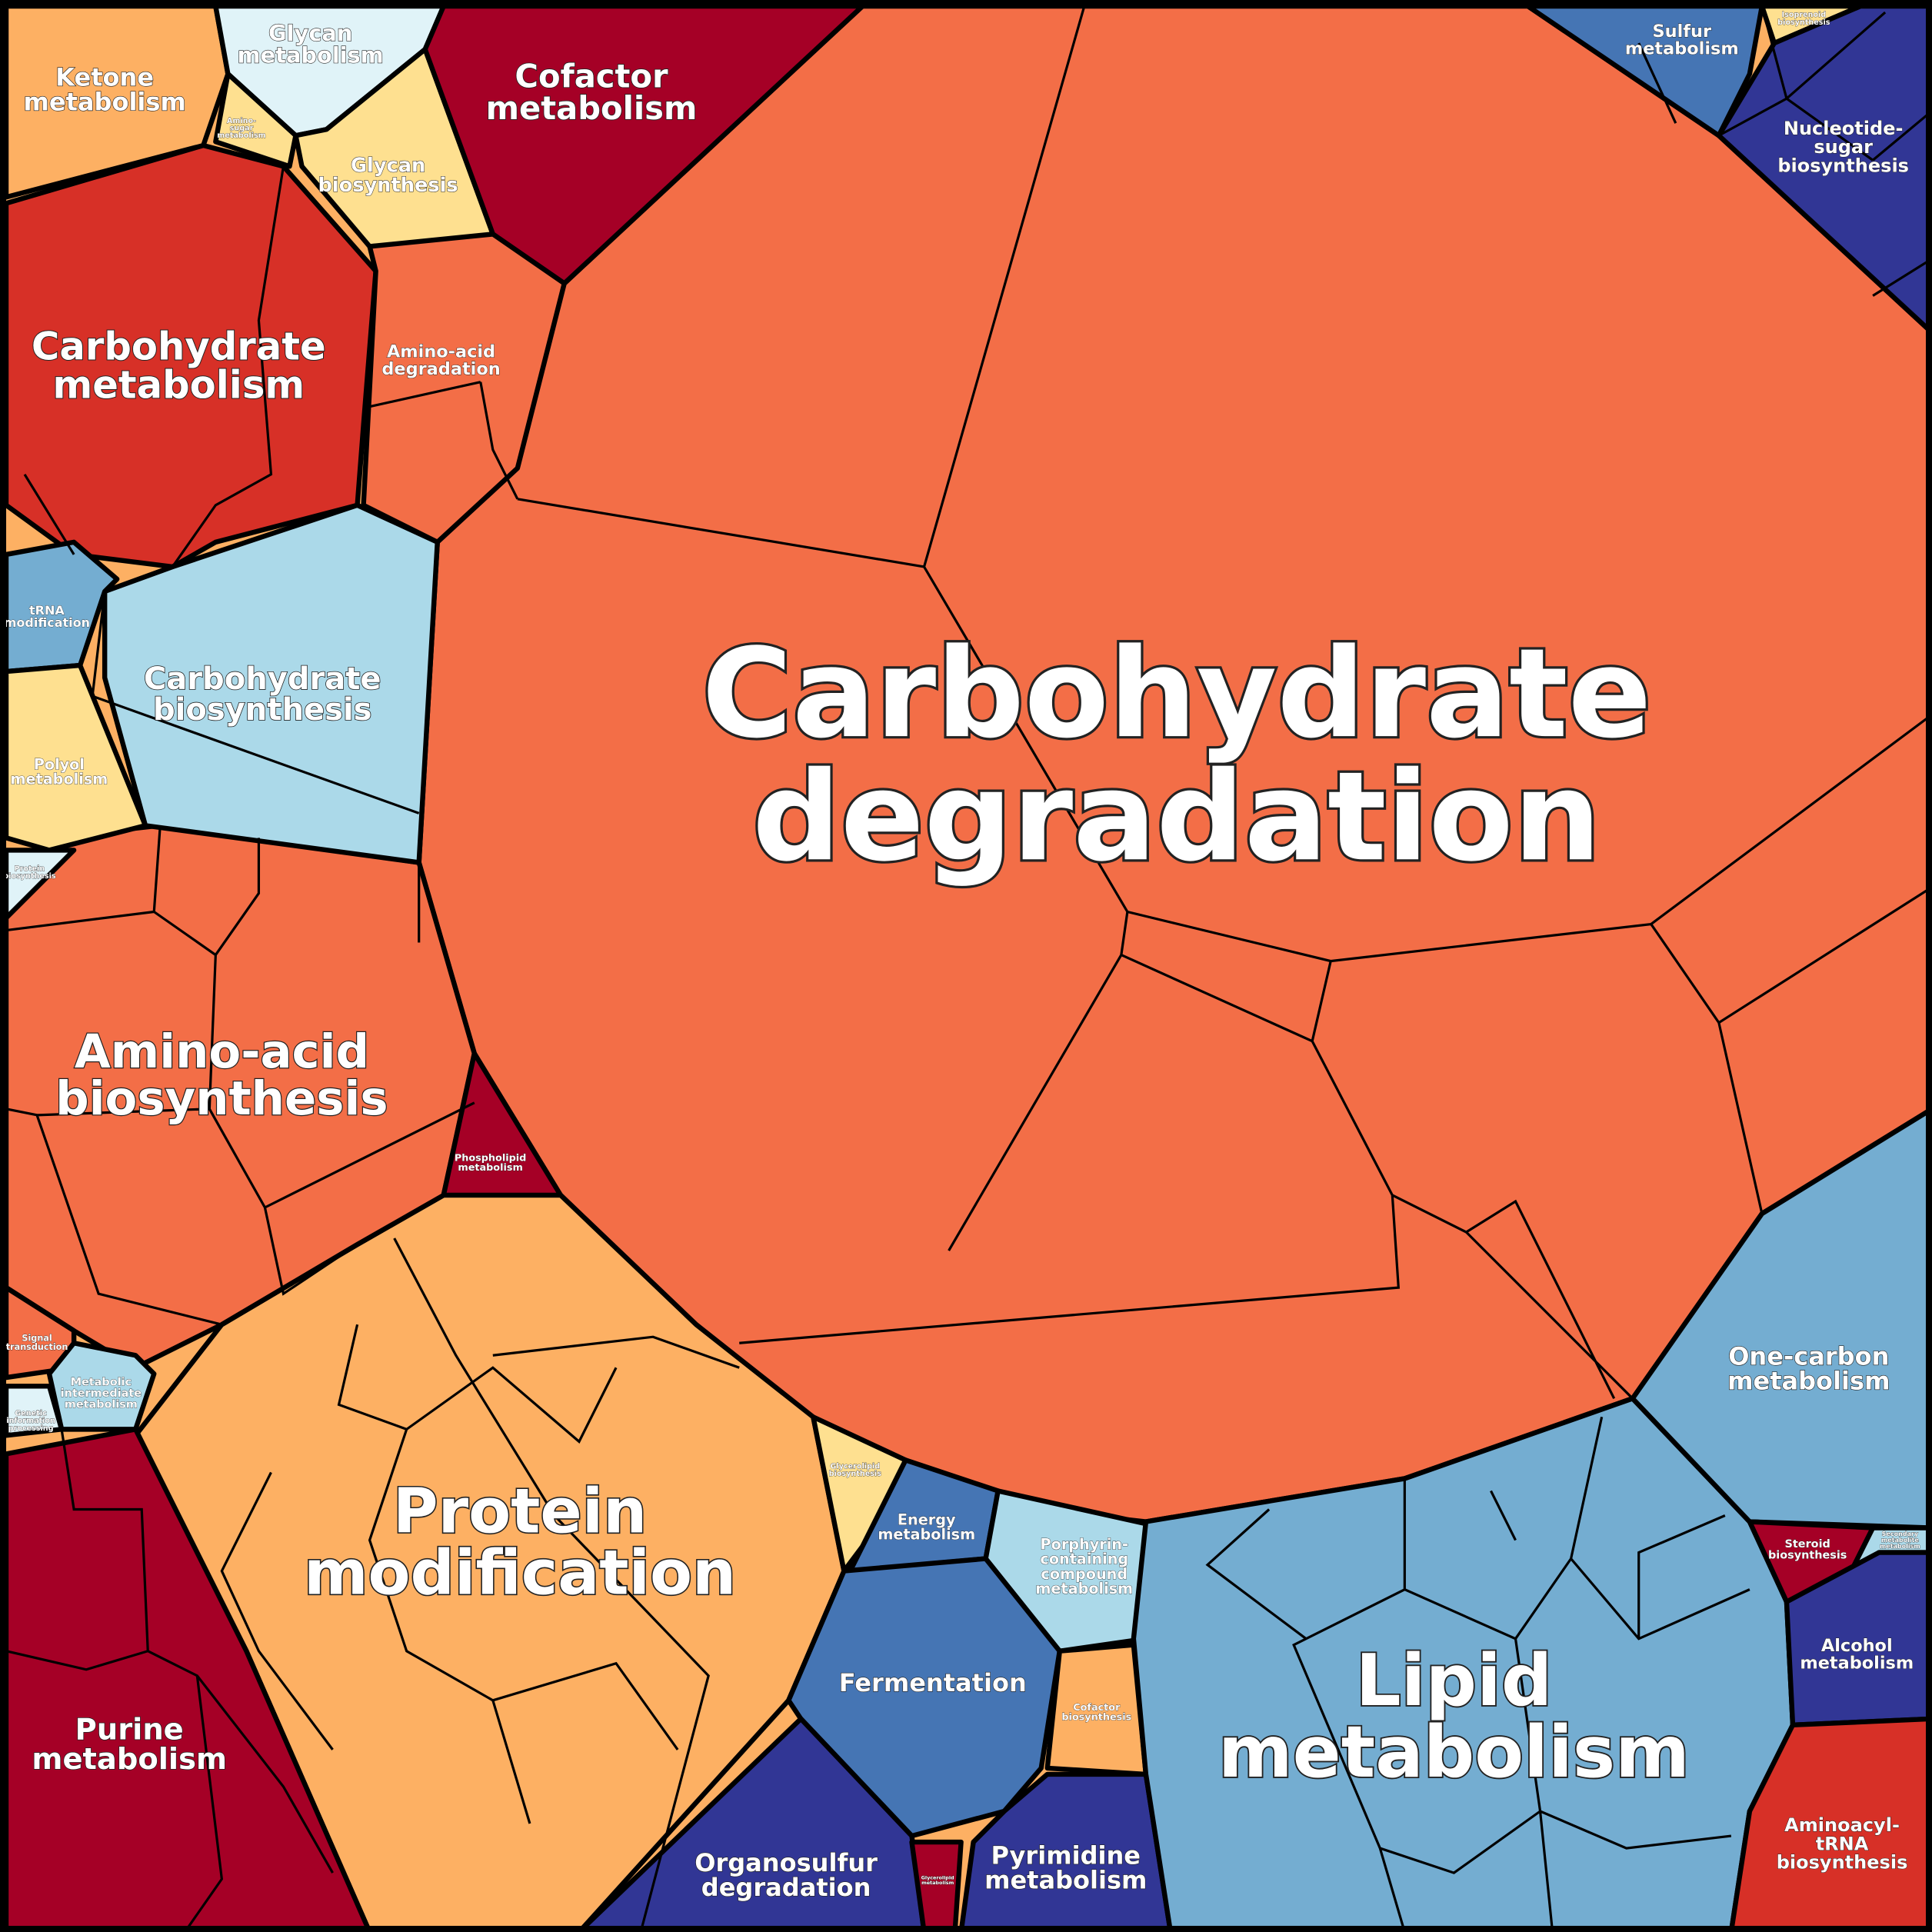 Image resolution: width=1932 pixels, height=1932 pixels. What do you see at coordinates (1084, 1574) in the screenshot?
I see `region-label: compound` at bounding box center [1084, 1574].